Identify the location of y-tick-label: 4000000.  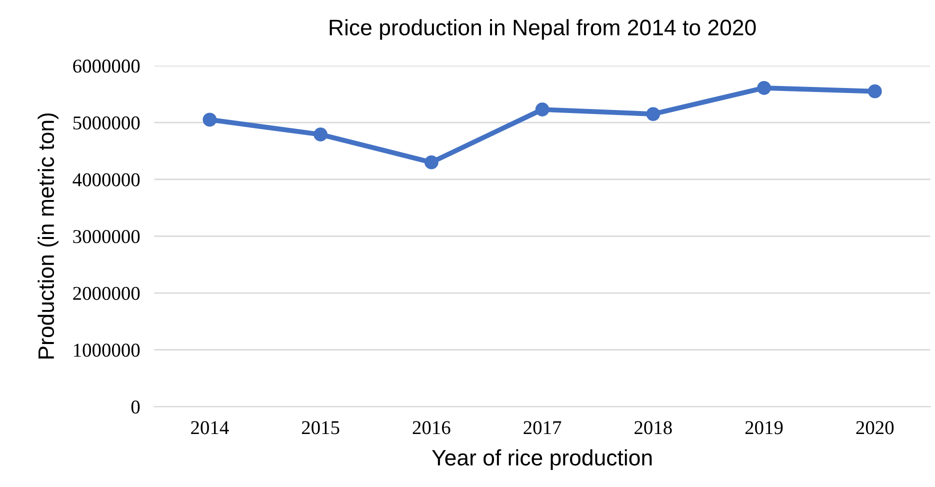
(106, 179).